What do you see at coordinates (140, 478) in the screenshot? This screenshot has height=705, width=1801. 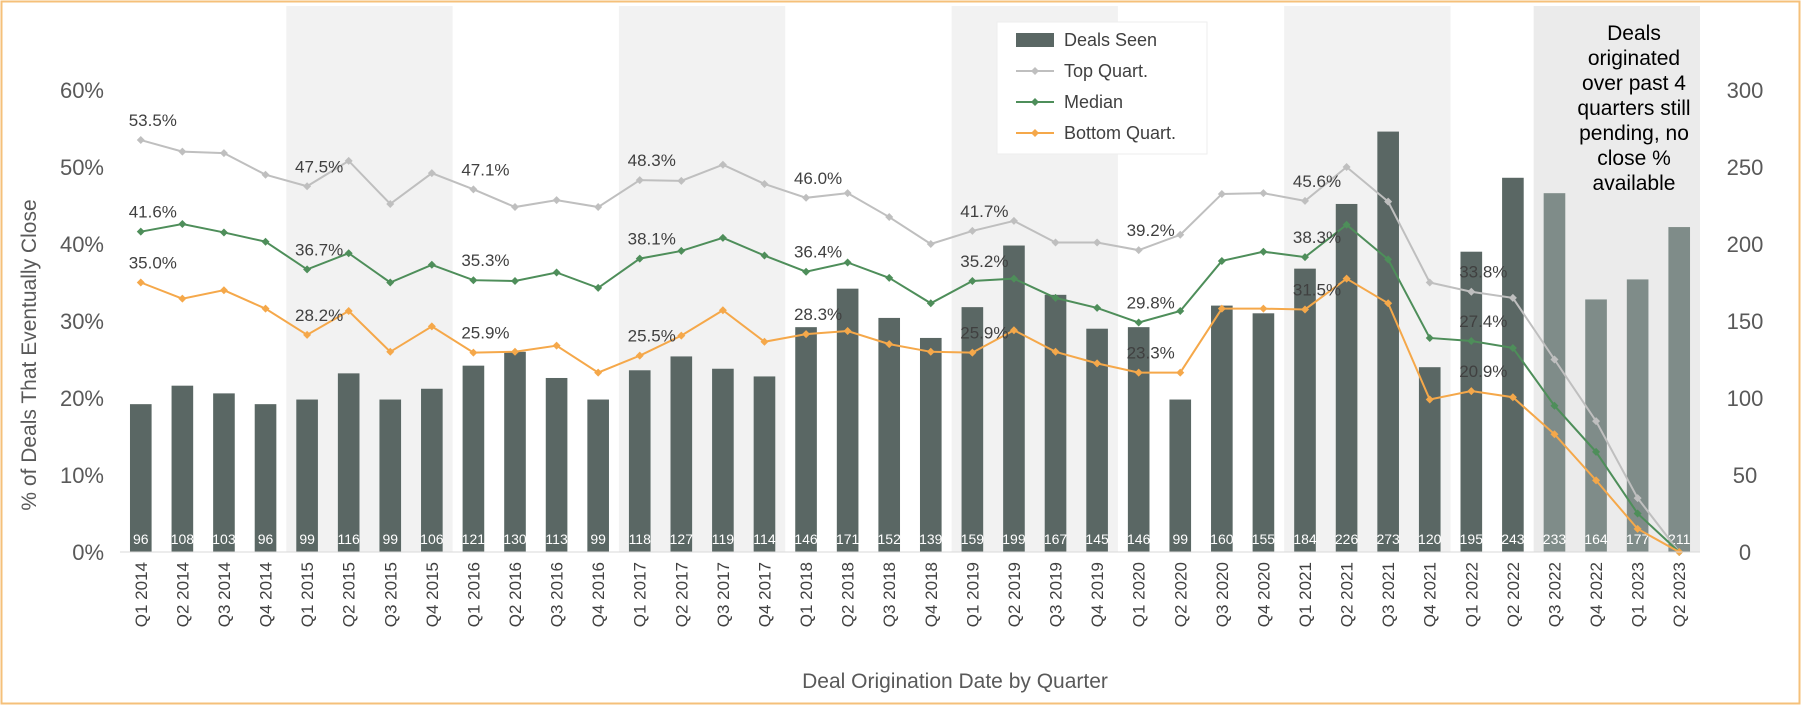 I see `bar-q1-2014` at bounding box center [140, 478].